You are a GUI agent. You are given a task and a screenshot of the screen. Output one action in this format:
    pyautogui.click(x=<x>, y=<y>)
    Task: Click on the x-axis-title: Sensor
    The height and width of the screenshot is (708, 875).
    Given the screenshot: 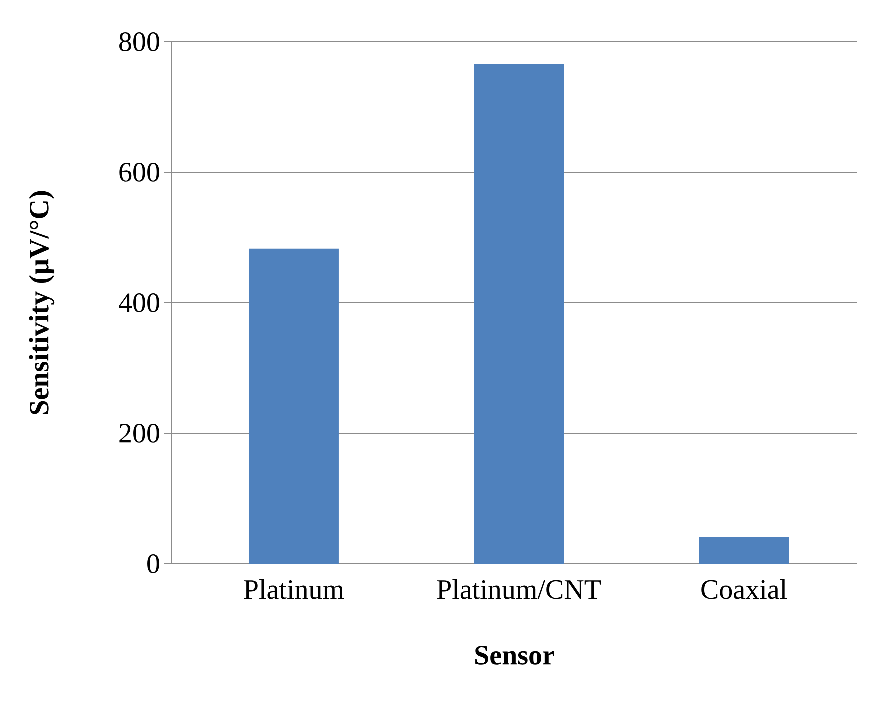 What is the action you would take?
    pyautogui.click(x=515, y=655)
    